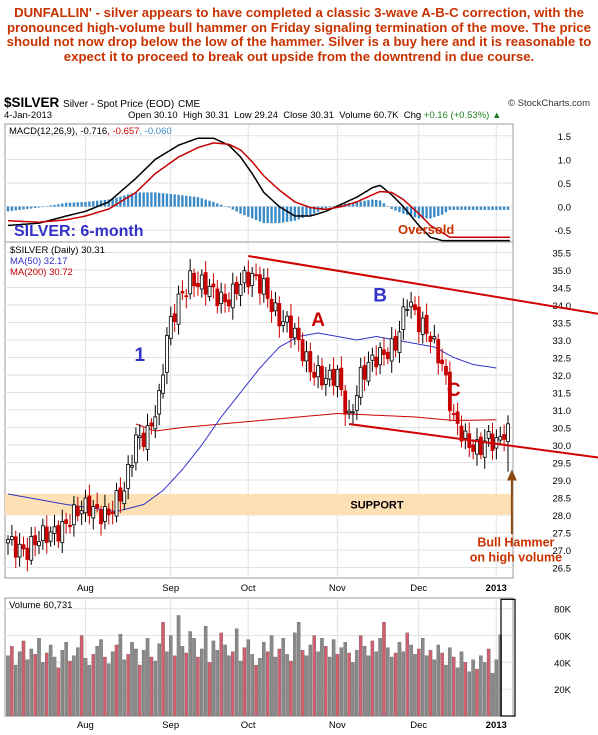 Image resolution: width=598 pixels, height=735 pixels. What do you see at coordinates (40, 605) in the screenshot?
I see `volume-legend: Volume 60,731` at bounding box center [40, 605].